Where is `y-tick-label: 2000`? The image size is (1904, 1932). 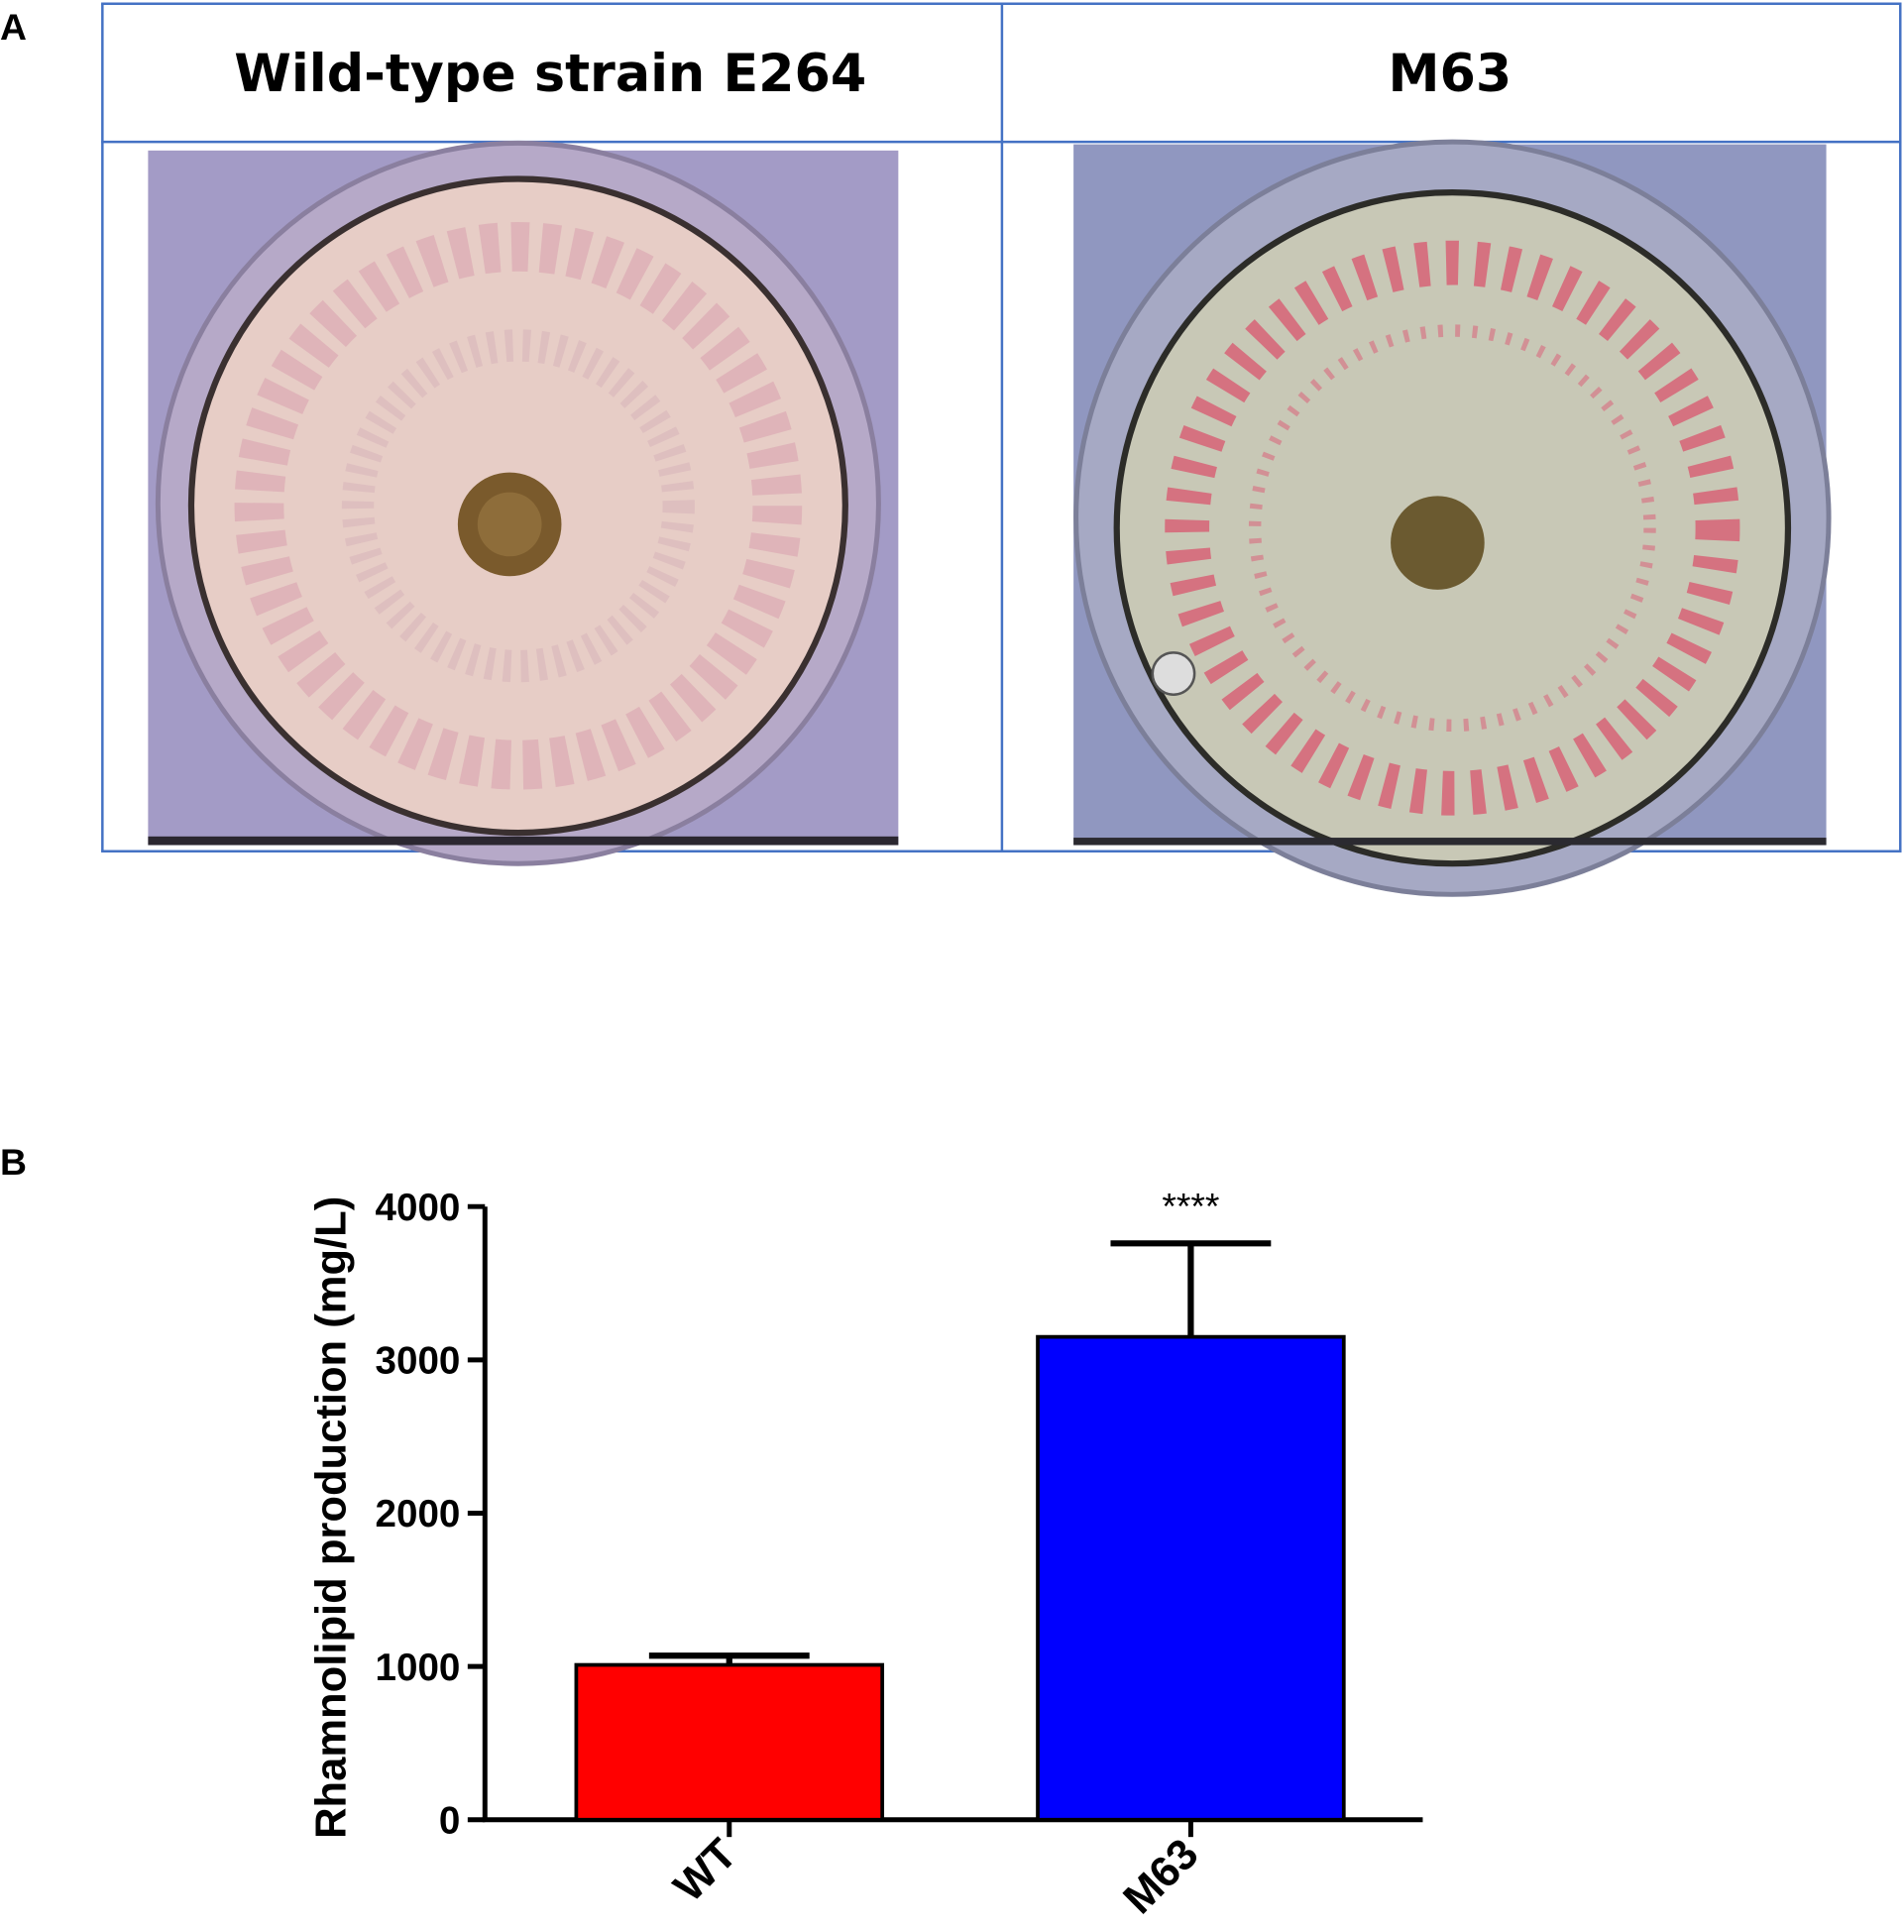
y-tick-label: 2000 is located at coordinates (418, 1514).